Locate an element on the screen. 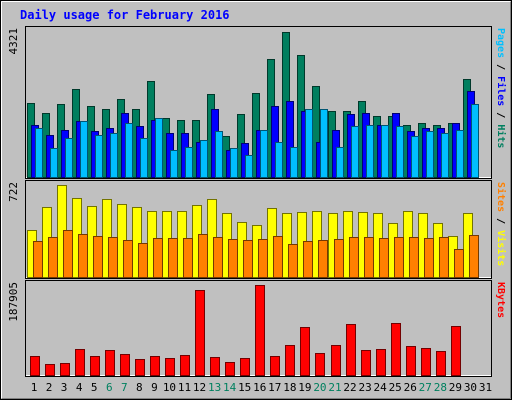 This screenshot has width=512, height=400. legend-pages: Pages is located at coordinates (500, 43).